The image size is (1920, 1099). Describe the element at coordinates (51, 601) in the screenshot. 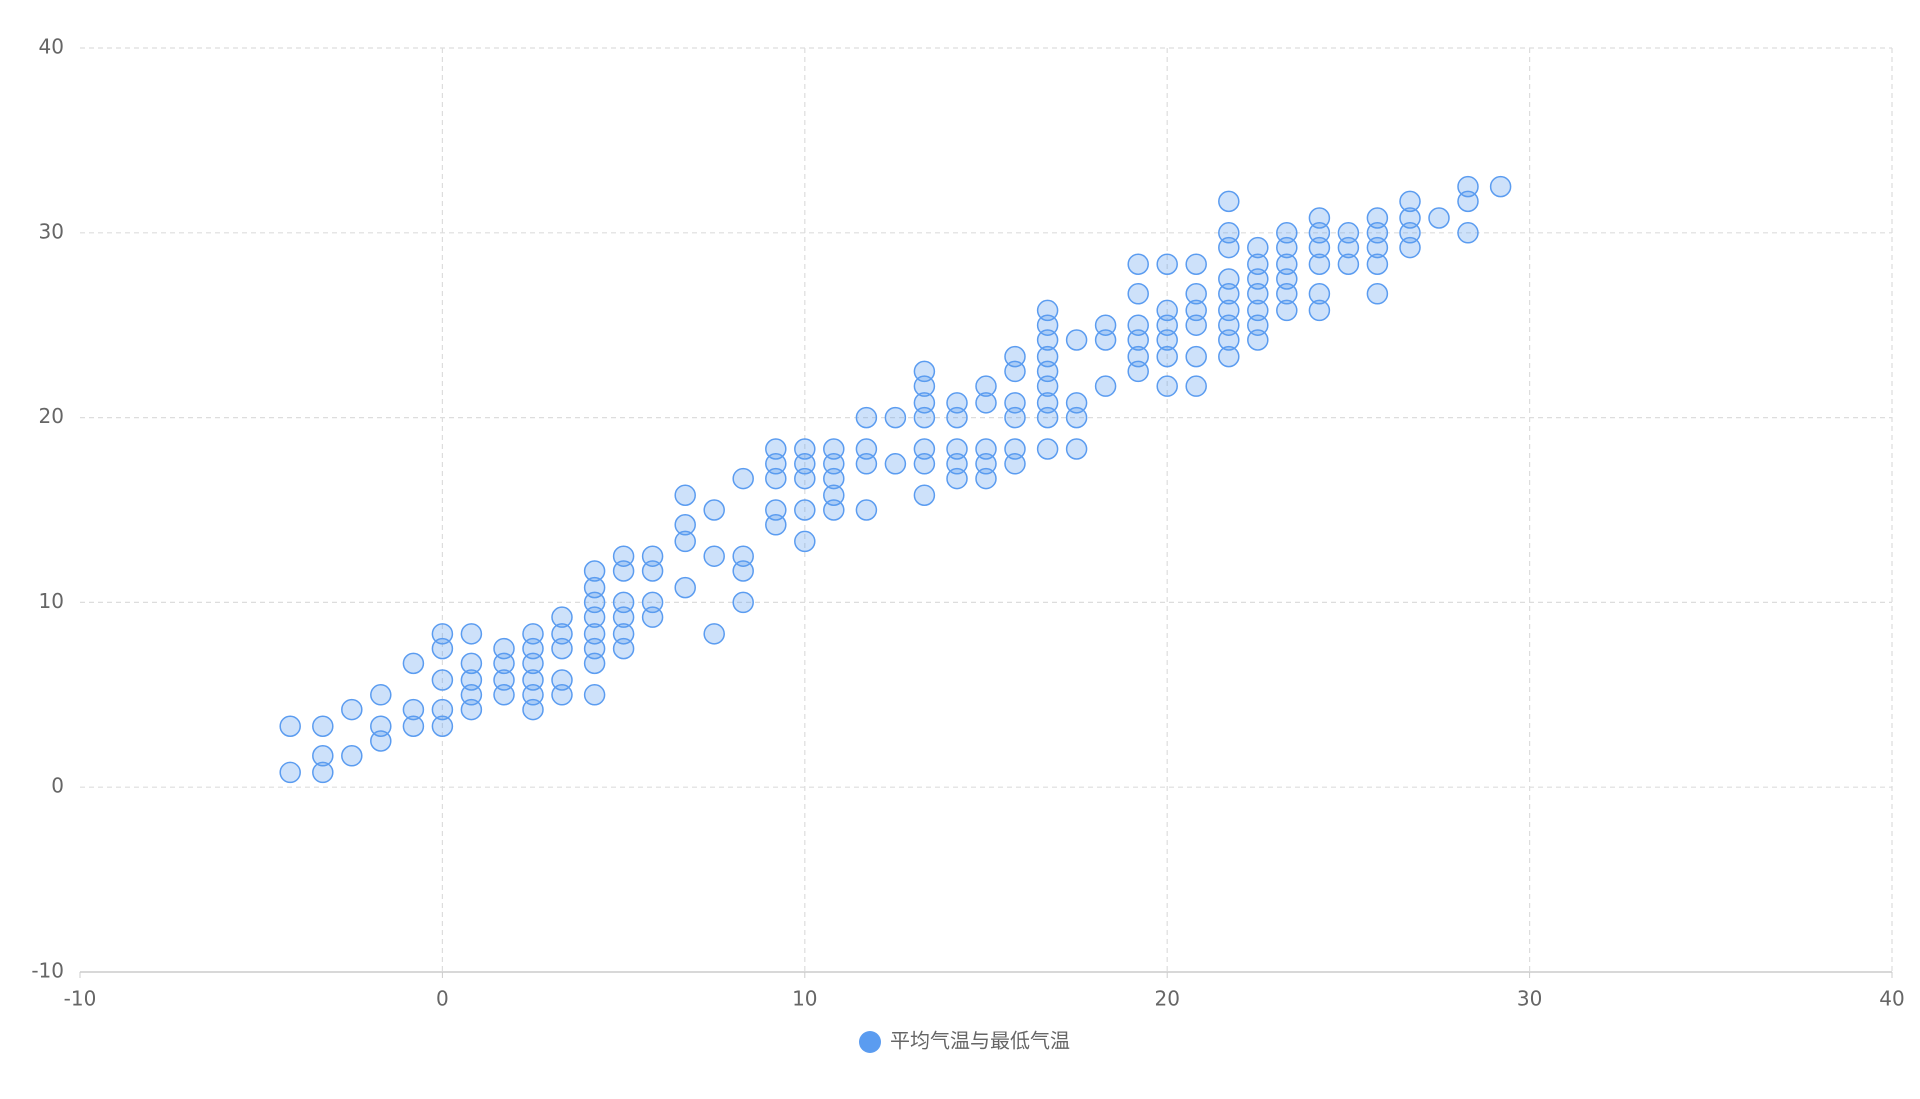

I see `y-tick-label: 10` at that location.